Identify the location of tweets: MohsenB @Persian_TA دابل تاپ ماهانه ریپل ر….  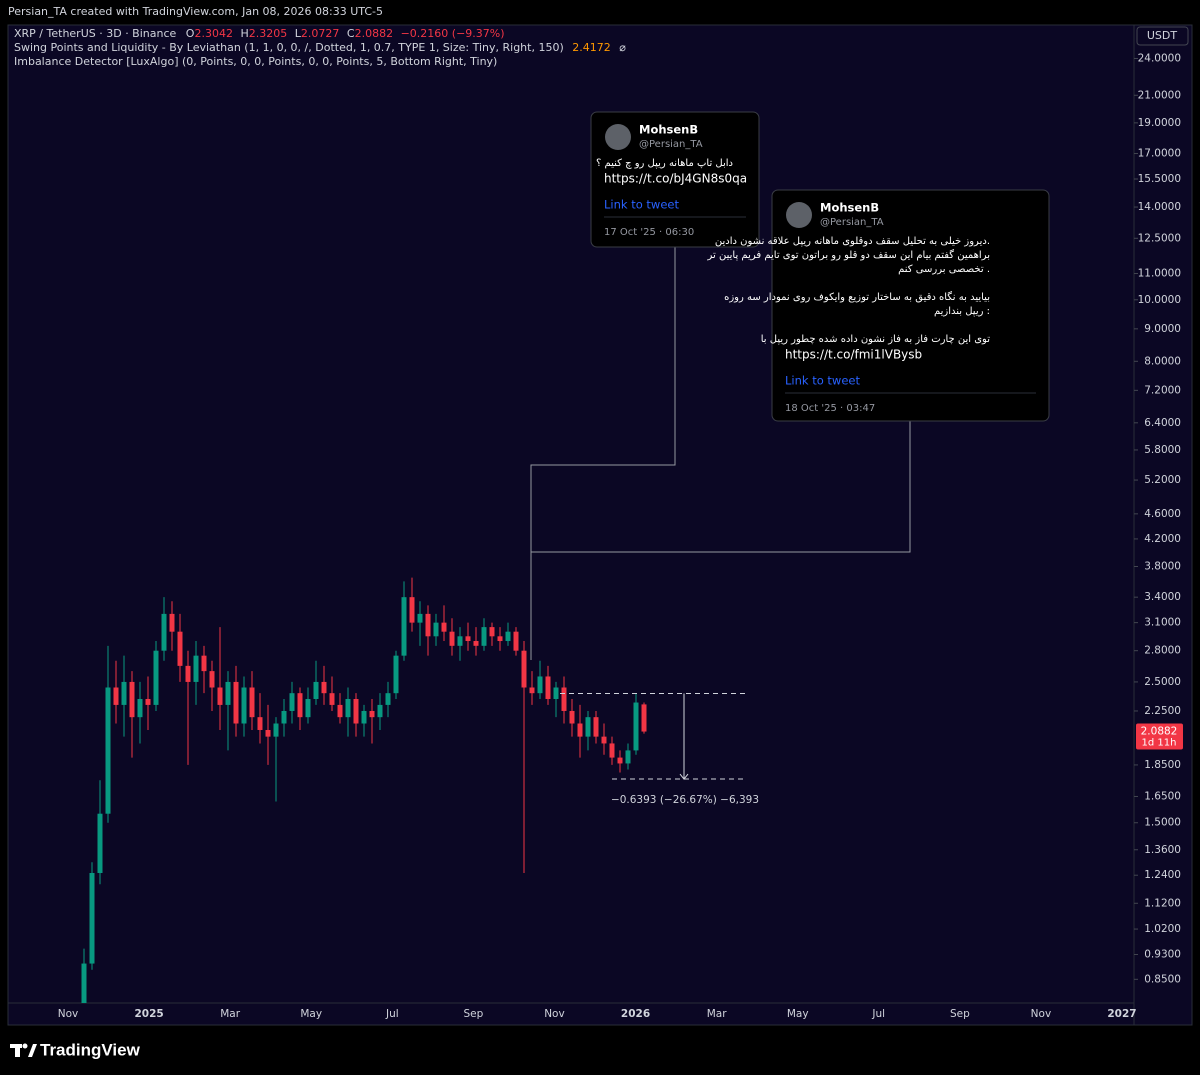
(820, 266).